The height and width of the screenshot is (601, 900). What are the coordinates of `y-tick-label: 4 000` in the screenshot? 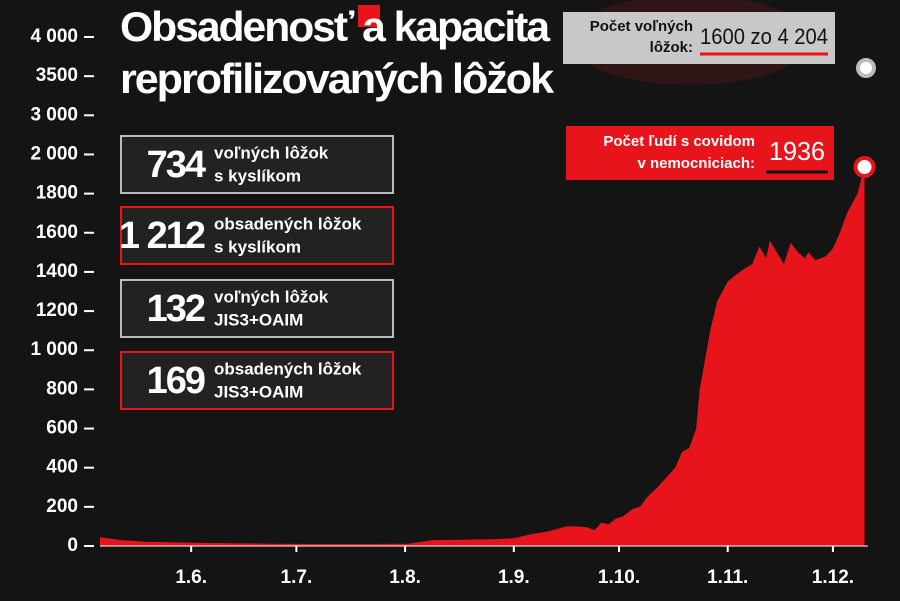 It's located at (54, 36).